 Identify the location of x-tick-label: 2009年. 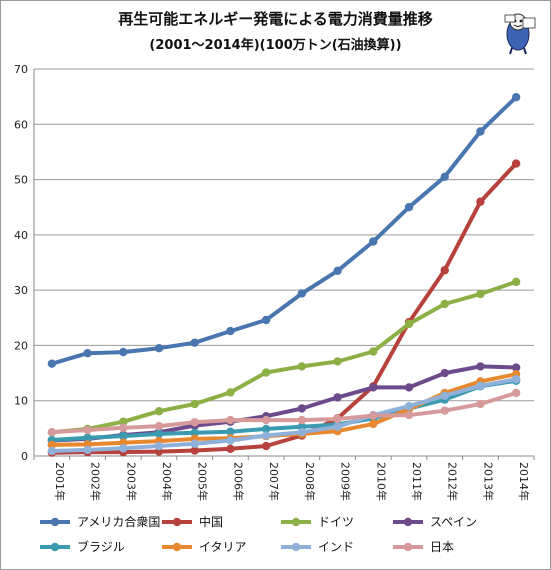
(346, 481).